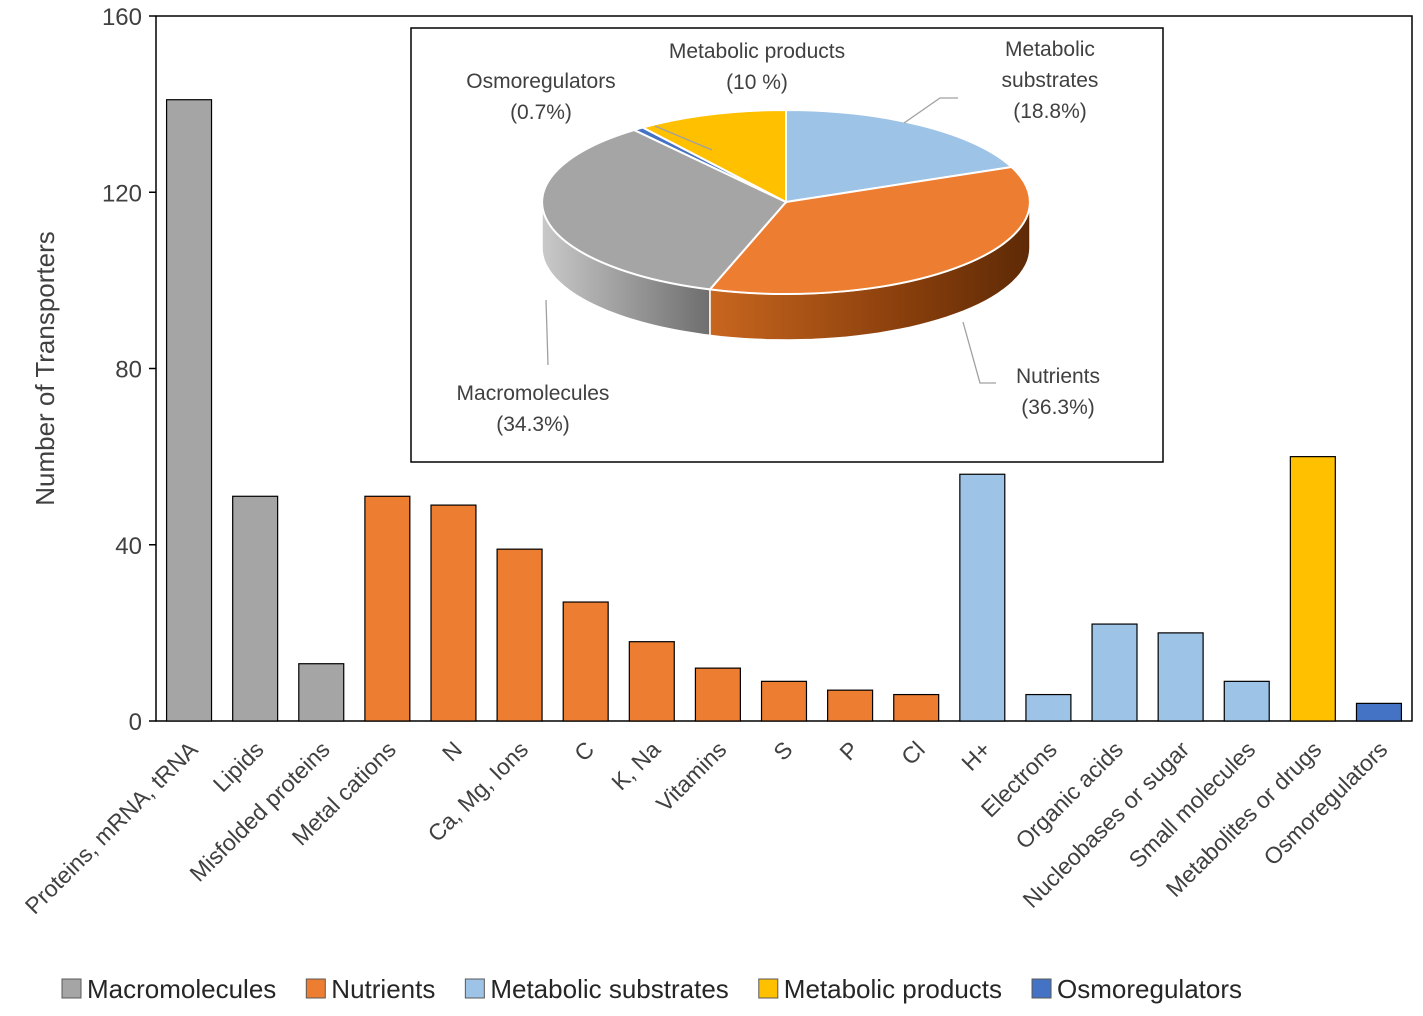 The width and height of the screenshot is (1423, 1016). Describe the element at coordinates (387, 608) in the screenshot. I see `bar-metal-cations` at that location.